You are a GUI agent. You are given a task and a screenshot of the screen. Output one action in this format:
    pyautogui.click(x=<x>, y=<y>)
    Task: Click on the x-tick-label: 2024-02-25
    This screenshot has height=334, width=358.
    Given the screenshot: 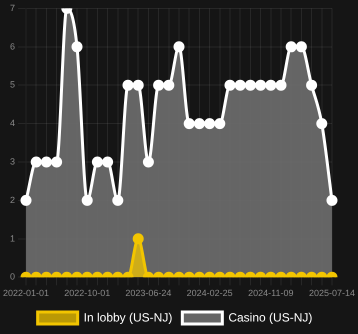 What is the action you would take?
    pyautogui.click(x=209, y=293)
    